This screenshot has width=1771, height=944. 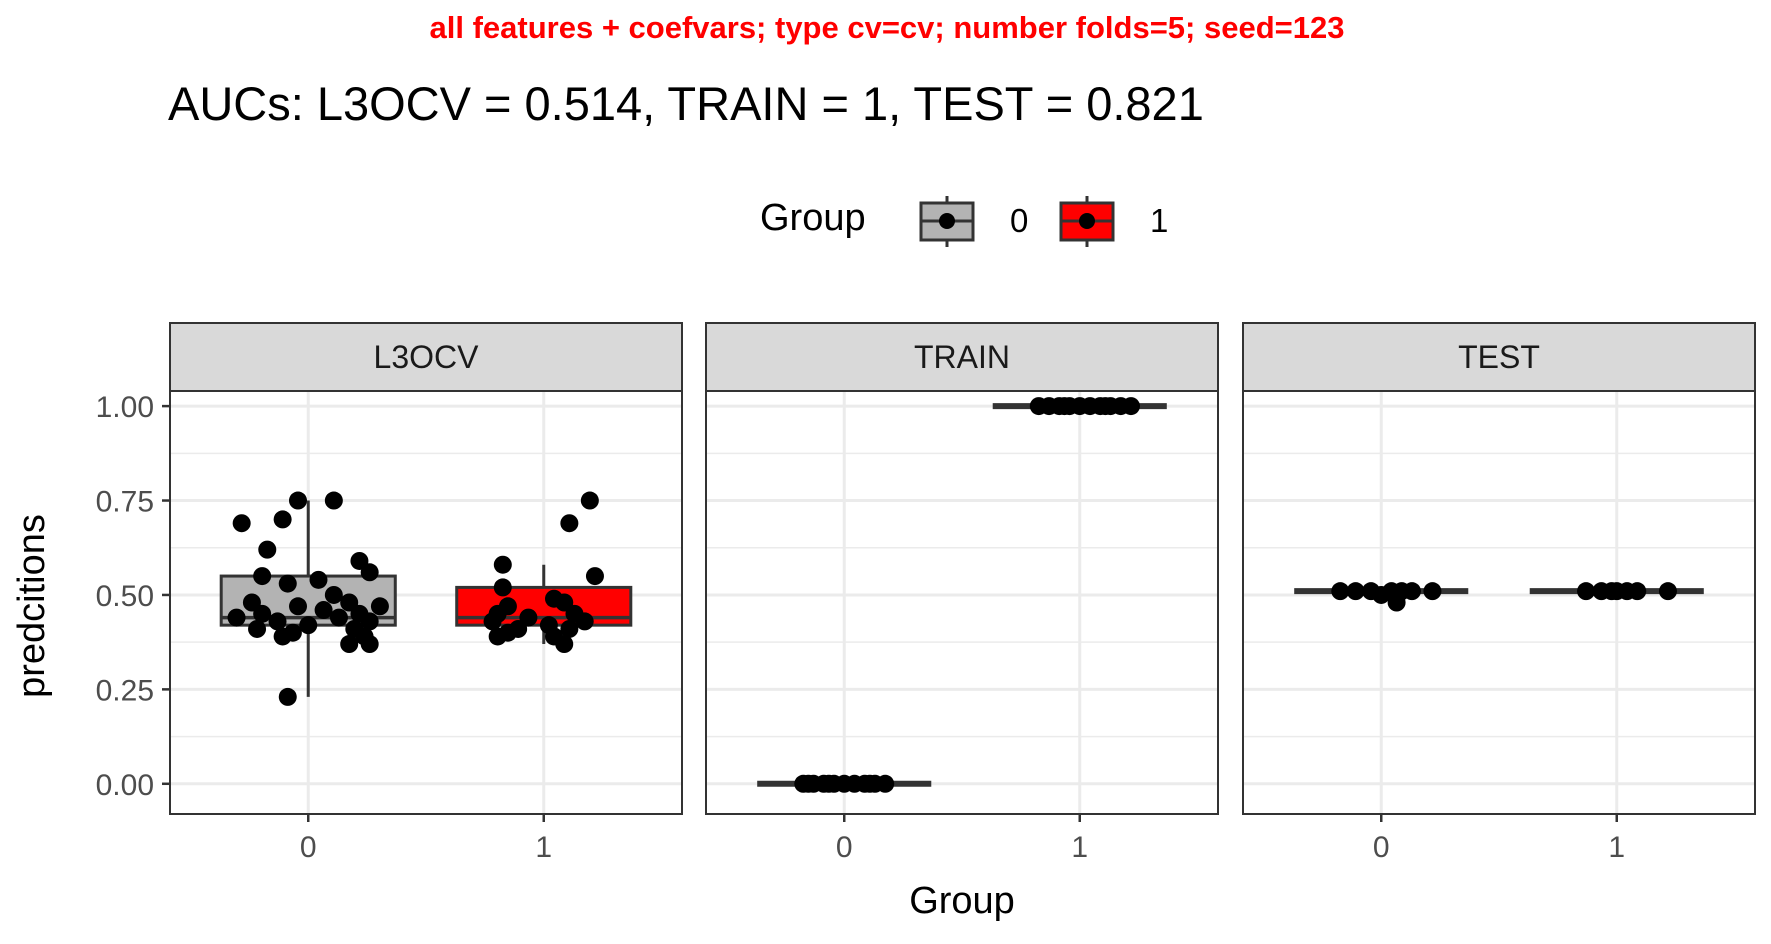 I want to click on y-axis-title: predcitions, so click(x=32, y=606).